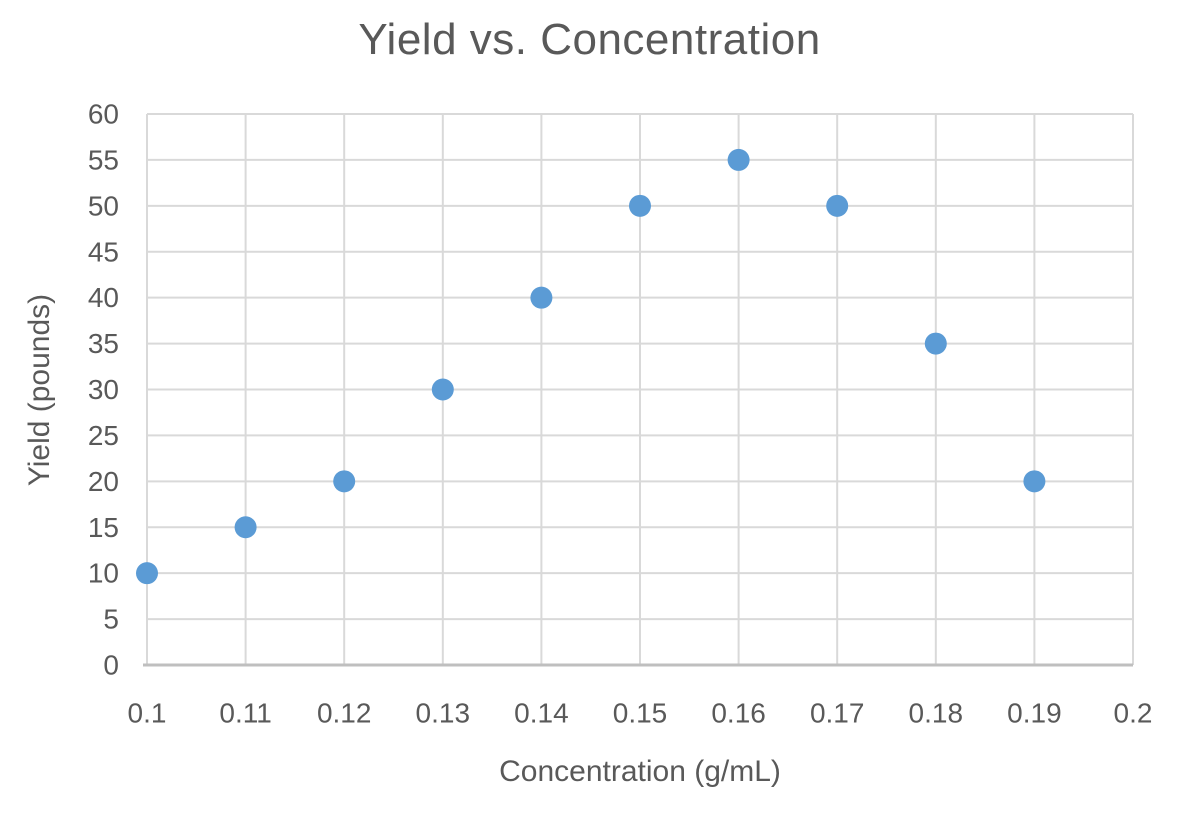 This screenshot has height=828, width=1179. Describe the element at coordinates (103, 435) in the screenshot. I see `y-tick-label: 25` at that location.